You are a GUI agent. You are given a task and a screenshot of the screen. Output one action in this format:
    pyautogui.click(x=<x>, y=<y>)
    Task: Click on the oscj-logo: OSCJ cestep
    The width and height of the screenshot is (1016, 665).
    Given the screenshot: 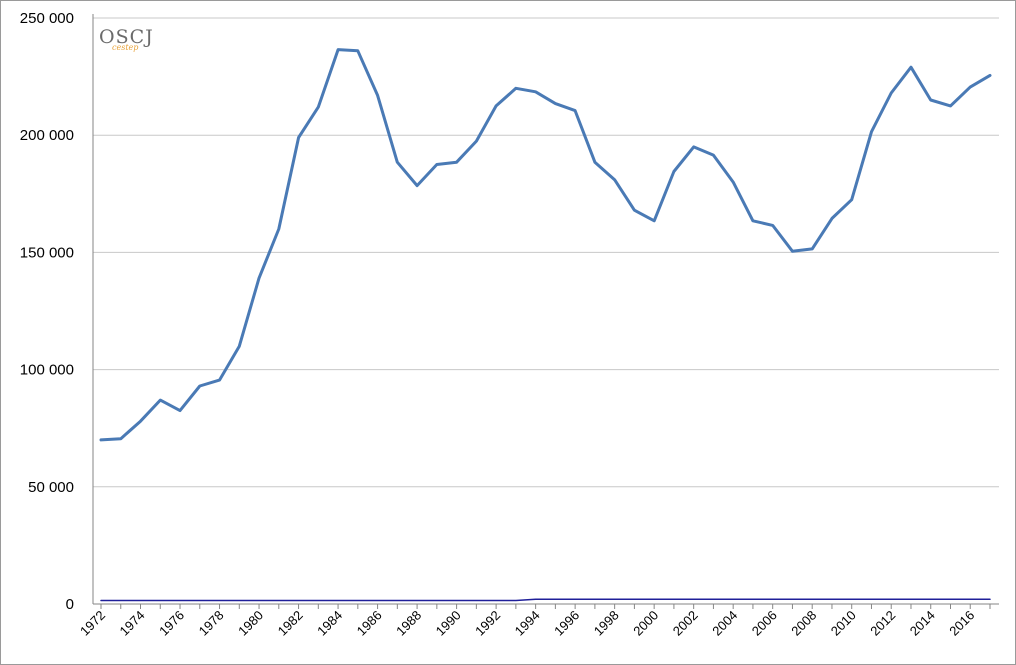 What is the action you would take?
    pyautogui.click(x=126, y=39)
    